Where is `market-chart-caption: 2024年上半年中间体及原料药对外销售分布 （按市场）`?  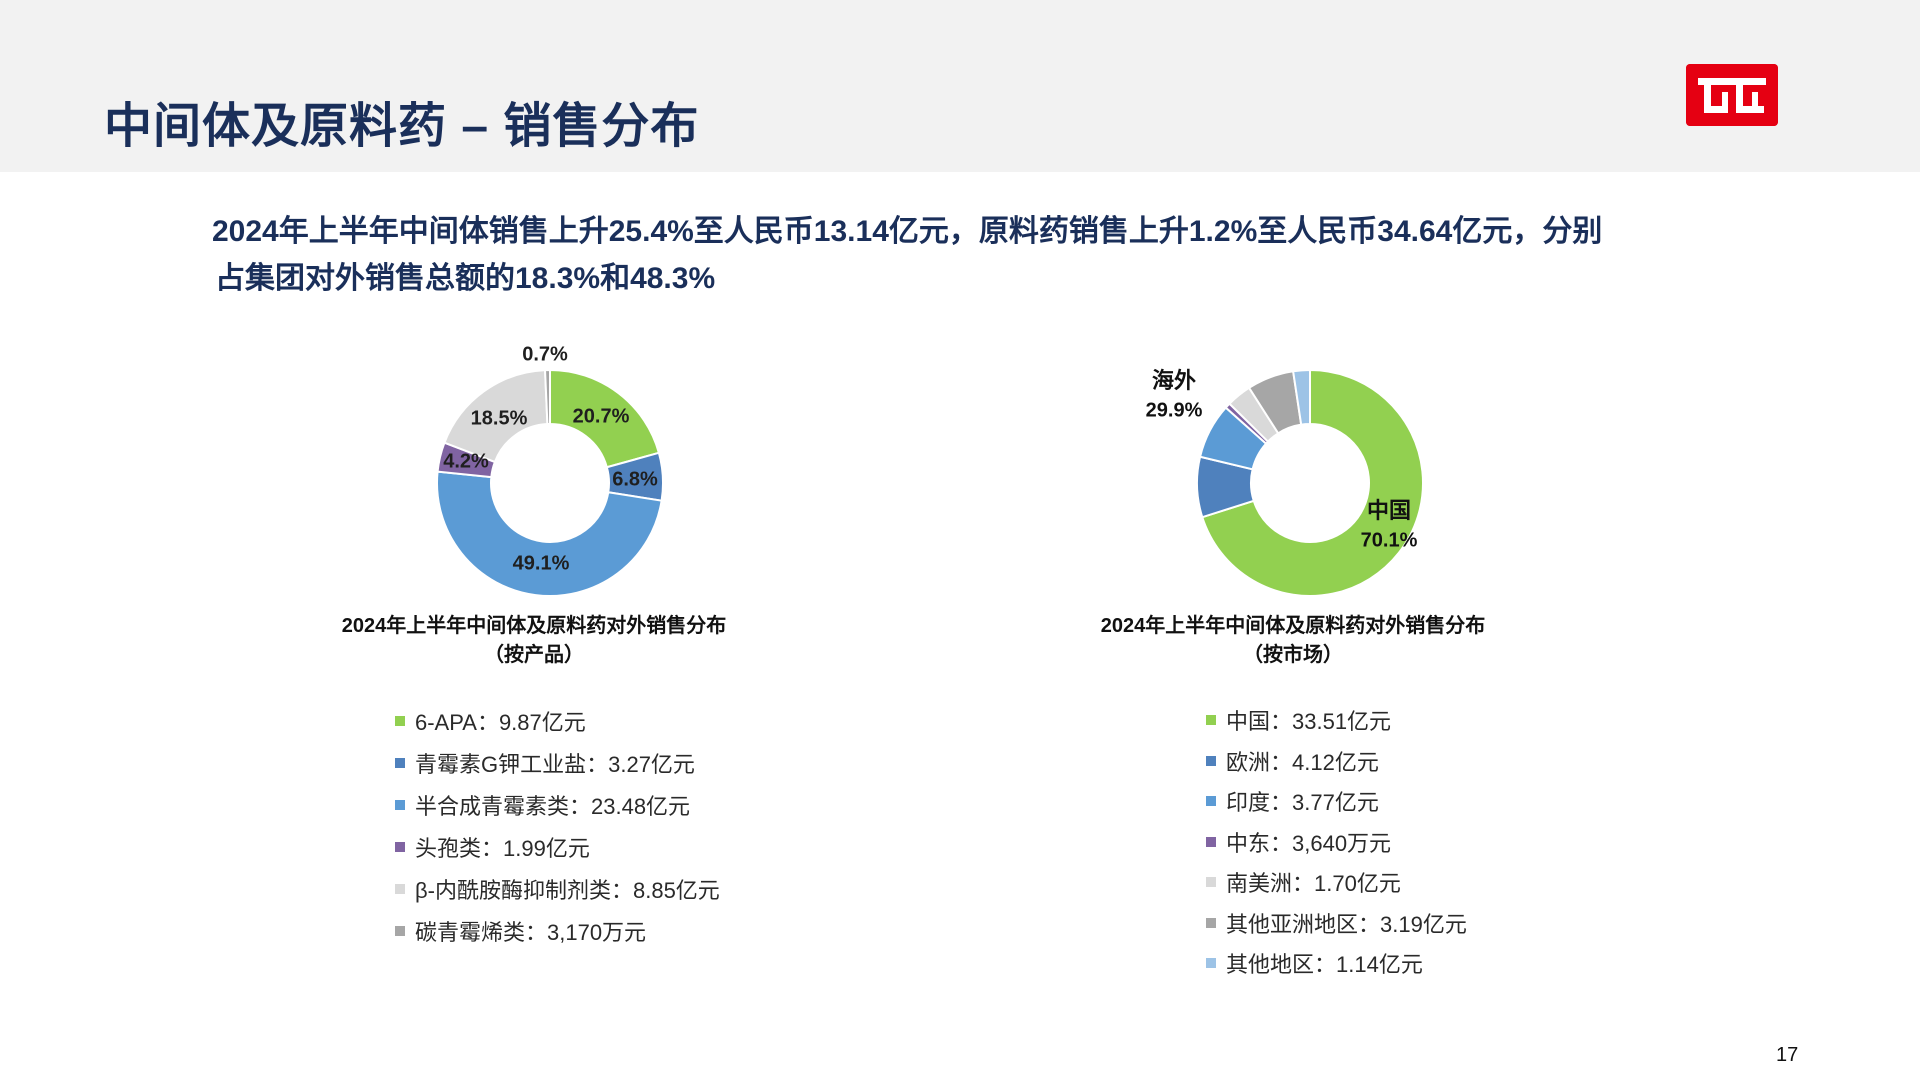 market-chart-caption: 2024年上半年中间体及原料药对外销售分布 （按市场） is located at coordinates (1293, 641).